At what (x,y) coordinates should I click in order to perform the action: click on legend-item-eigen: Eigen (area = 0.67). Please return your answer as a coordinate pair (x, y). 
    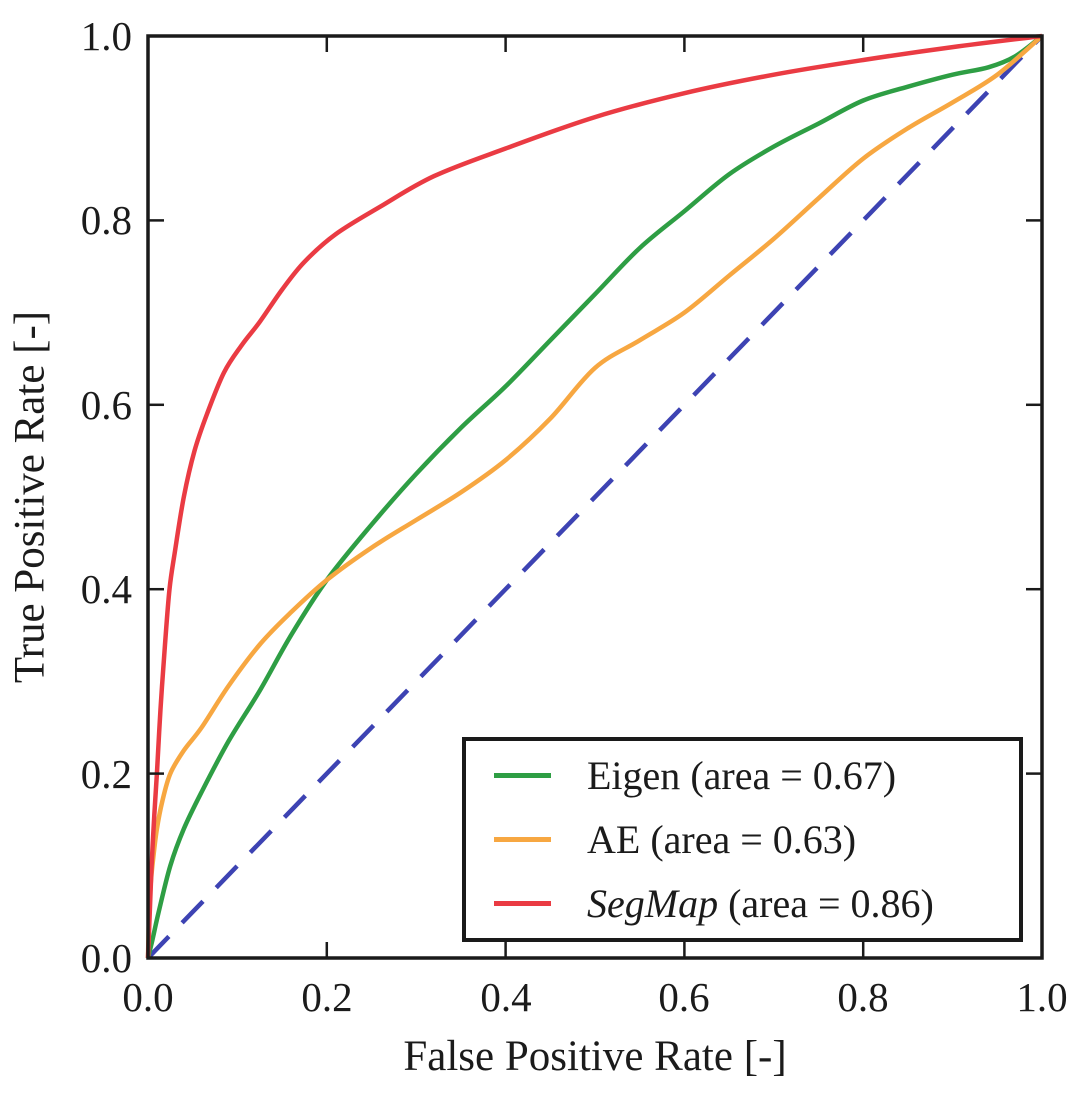
    Looking at the image, I should click on (742, 776).